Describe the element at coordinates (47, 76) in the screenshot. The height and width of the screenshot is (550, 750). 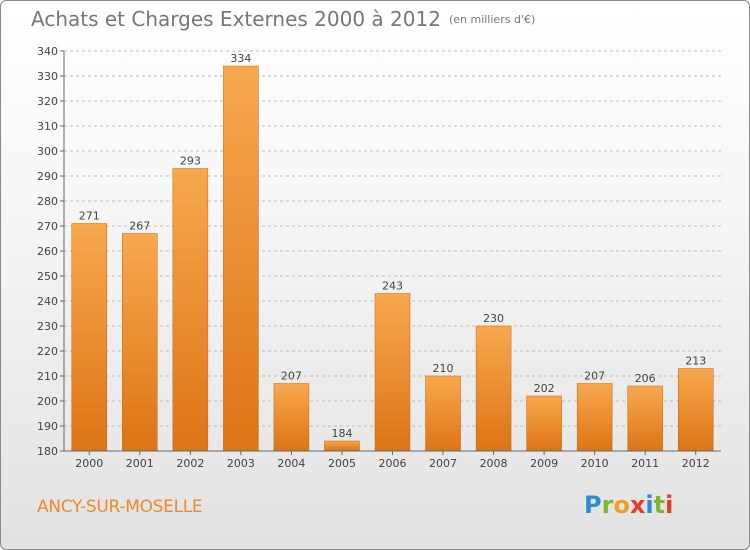
I see `y-tick-label: 330` at that location.